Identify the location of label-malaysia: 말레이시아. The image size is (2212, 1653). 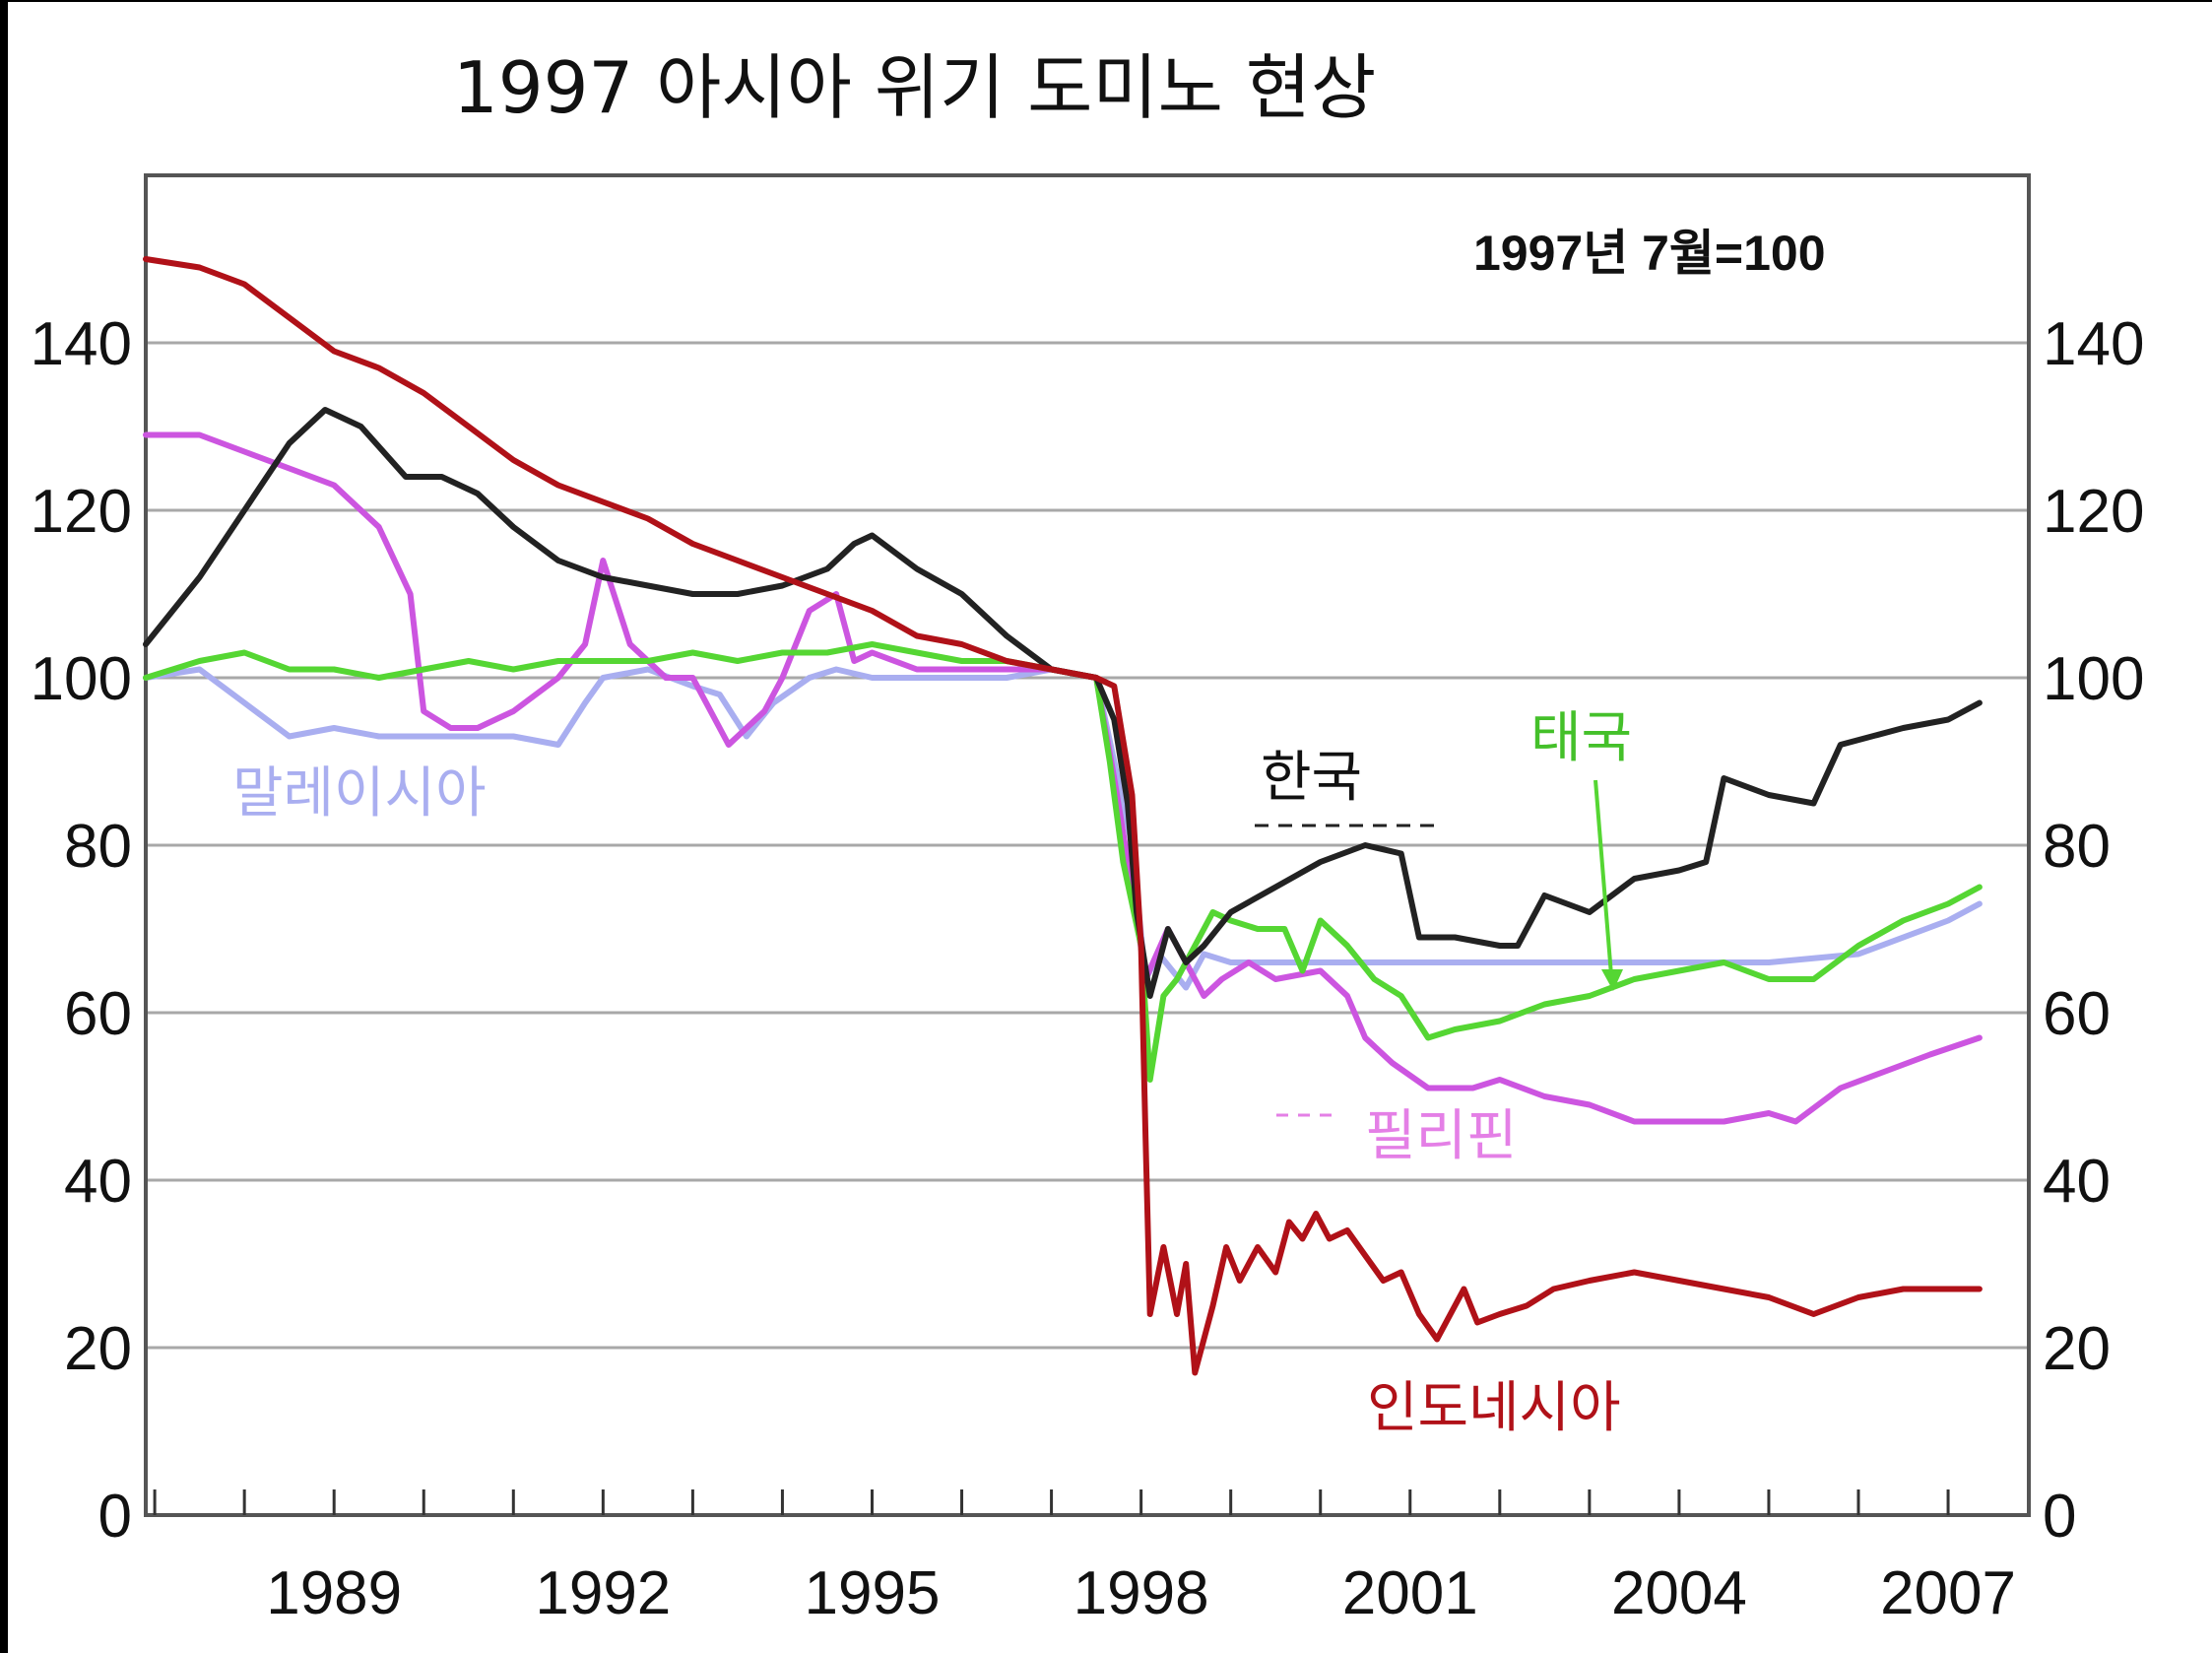
(359, 793).